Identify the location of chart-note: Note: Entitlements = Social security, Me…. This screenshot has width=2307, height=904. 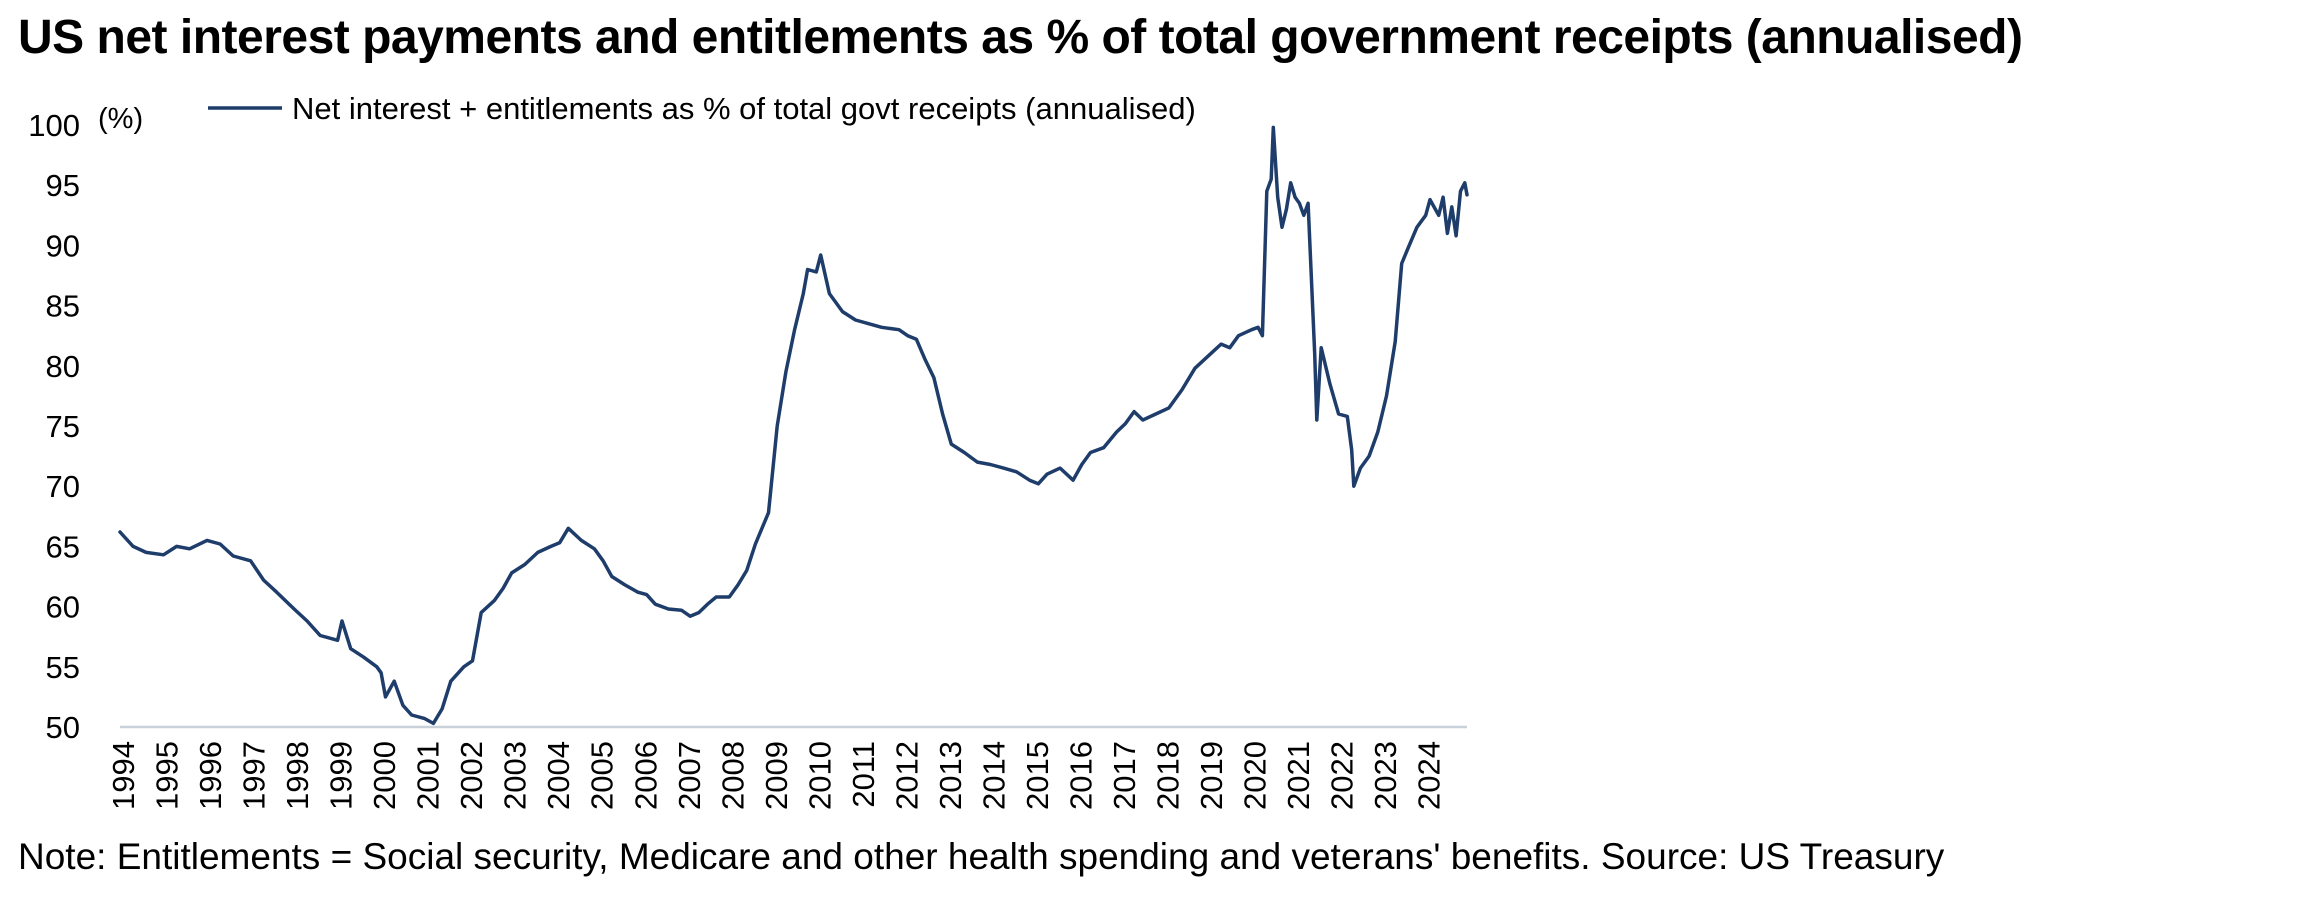
(981, 856).